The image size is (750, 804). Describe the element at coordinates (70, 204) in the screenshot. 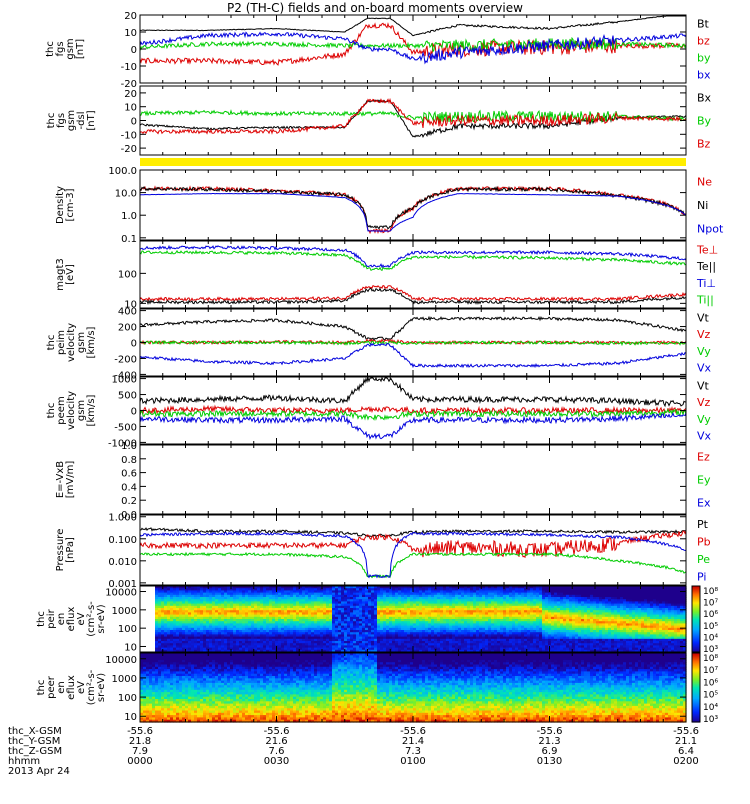

I see `y-axis-label: [cm-3]` at that location.